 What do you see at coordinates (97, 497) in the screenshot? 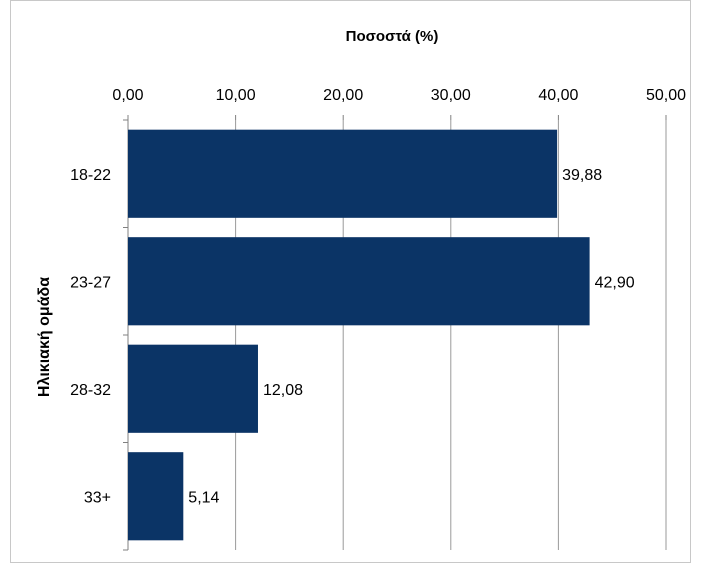
I see `category-label: 33+` at bounding box center [97, 497].